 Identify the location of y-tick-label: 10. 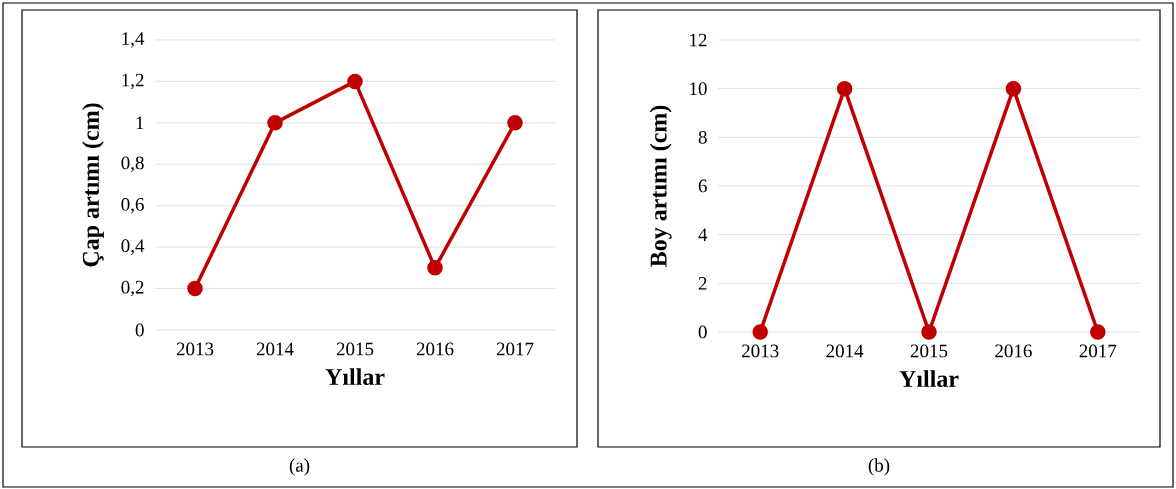
(698, 89).